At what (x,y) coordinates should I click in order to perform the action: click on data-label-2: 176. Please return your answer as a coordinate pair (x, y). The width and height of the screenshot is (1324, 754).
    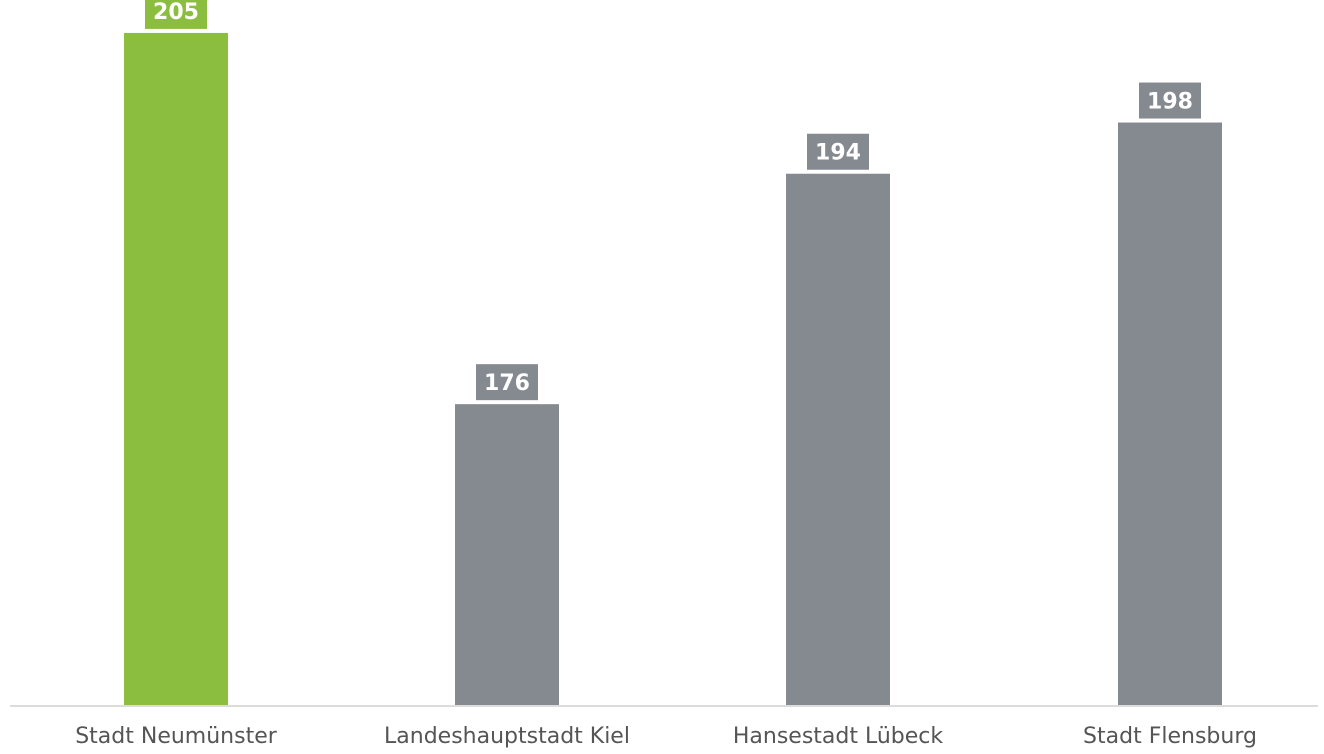
    Looking at the image, I should click on (507, 383).